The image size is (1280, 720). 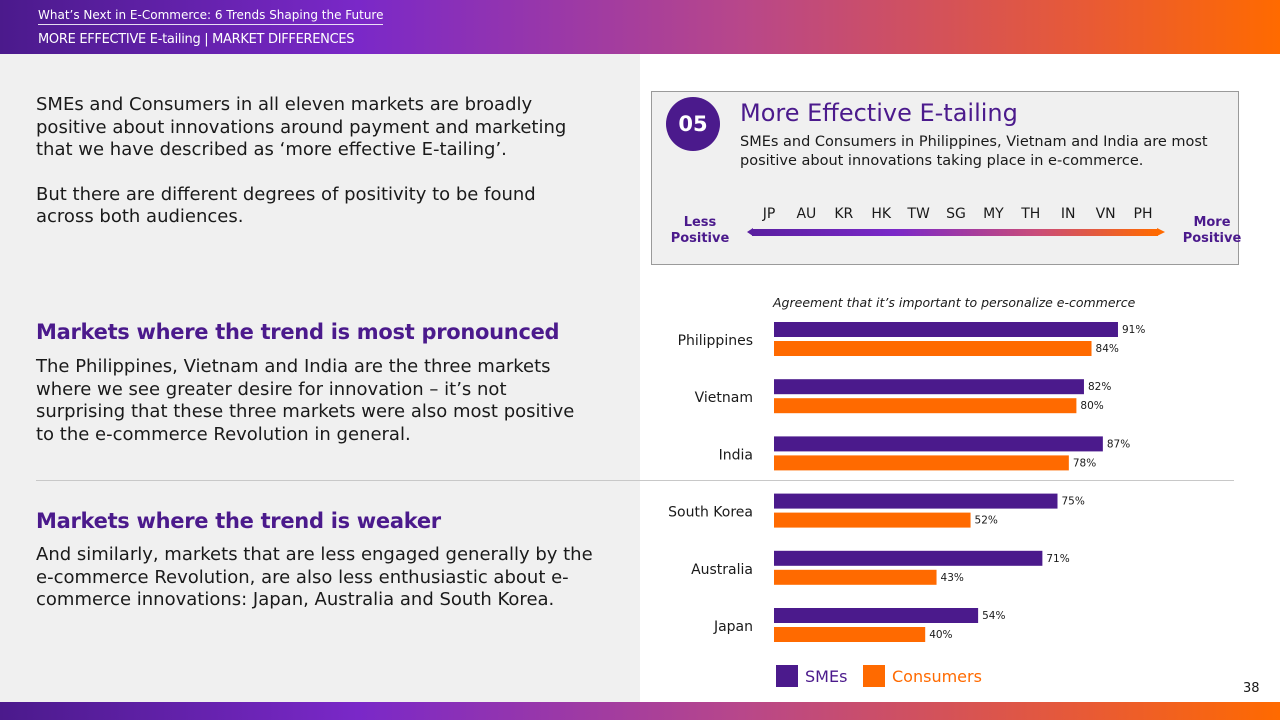 What do you see at coordinates (1057, 559) in the screenshot?
I see `data-label-smes: 71%` at bounding box center [1057, 559].